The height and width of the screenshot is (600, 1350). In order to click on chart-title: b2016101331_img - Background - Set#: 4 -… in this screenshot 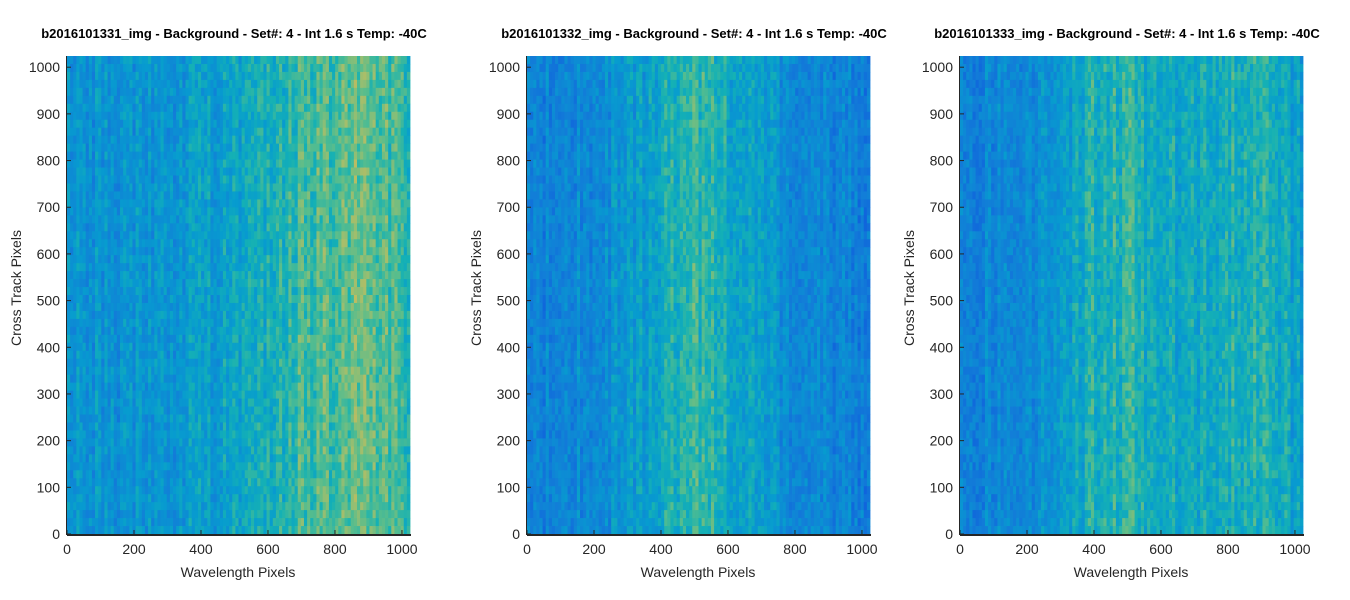, I will do `click(234, 33)`.